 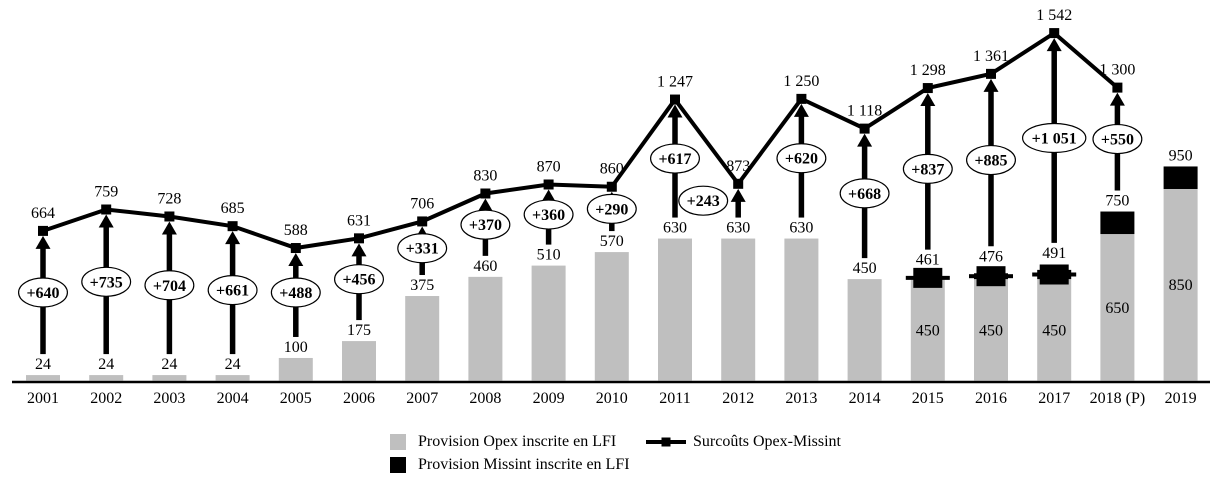 What do you see at coordinates (1054, 398) in the screenshot?
I see `year-label: 2017` at bounding box center [1054, 398].